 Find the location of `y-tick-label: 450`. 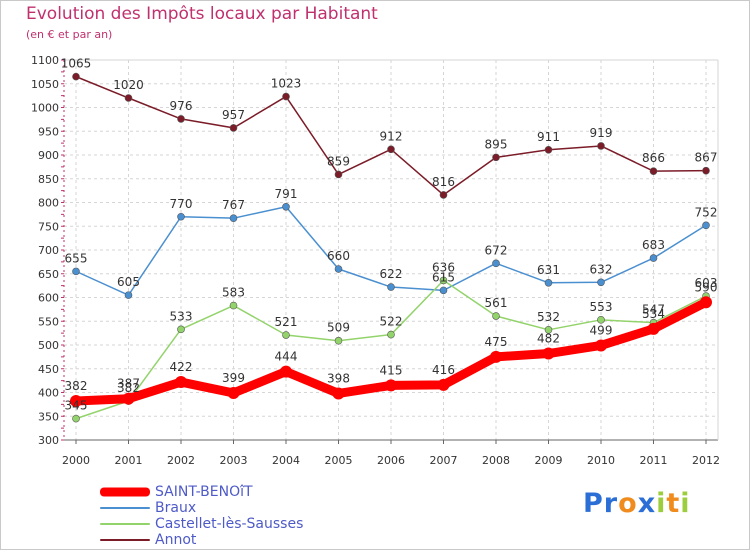

y-tick-label: 450 is located at coordinates (48, 369).